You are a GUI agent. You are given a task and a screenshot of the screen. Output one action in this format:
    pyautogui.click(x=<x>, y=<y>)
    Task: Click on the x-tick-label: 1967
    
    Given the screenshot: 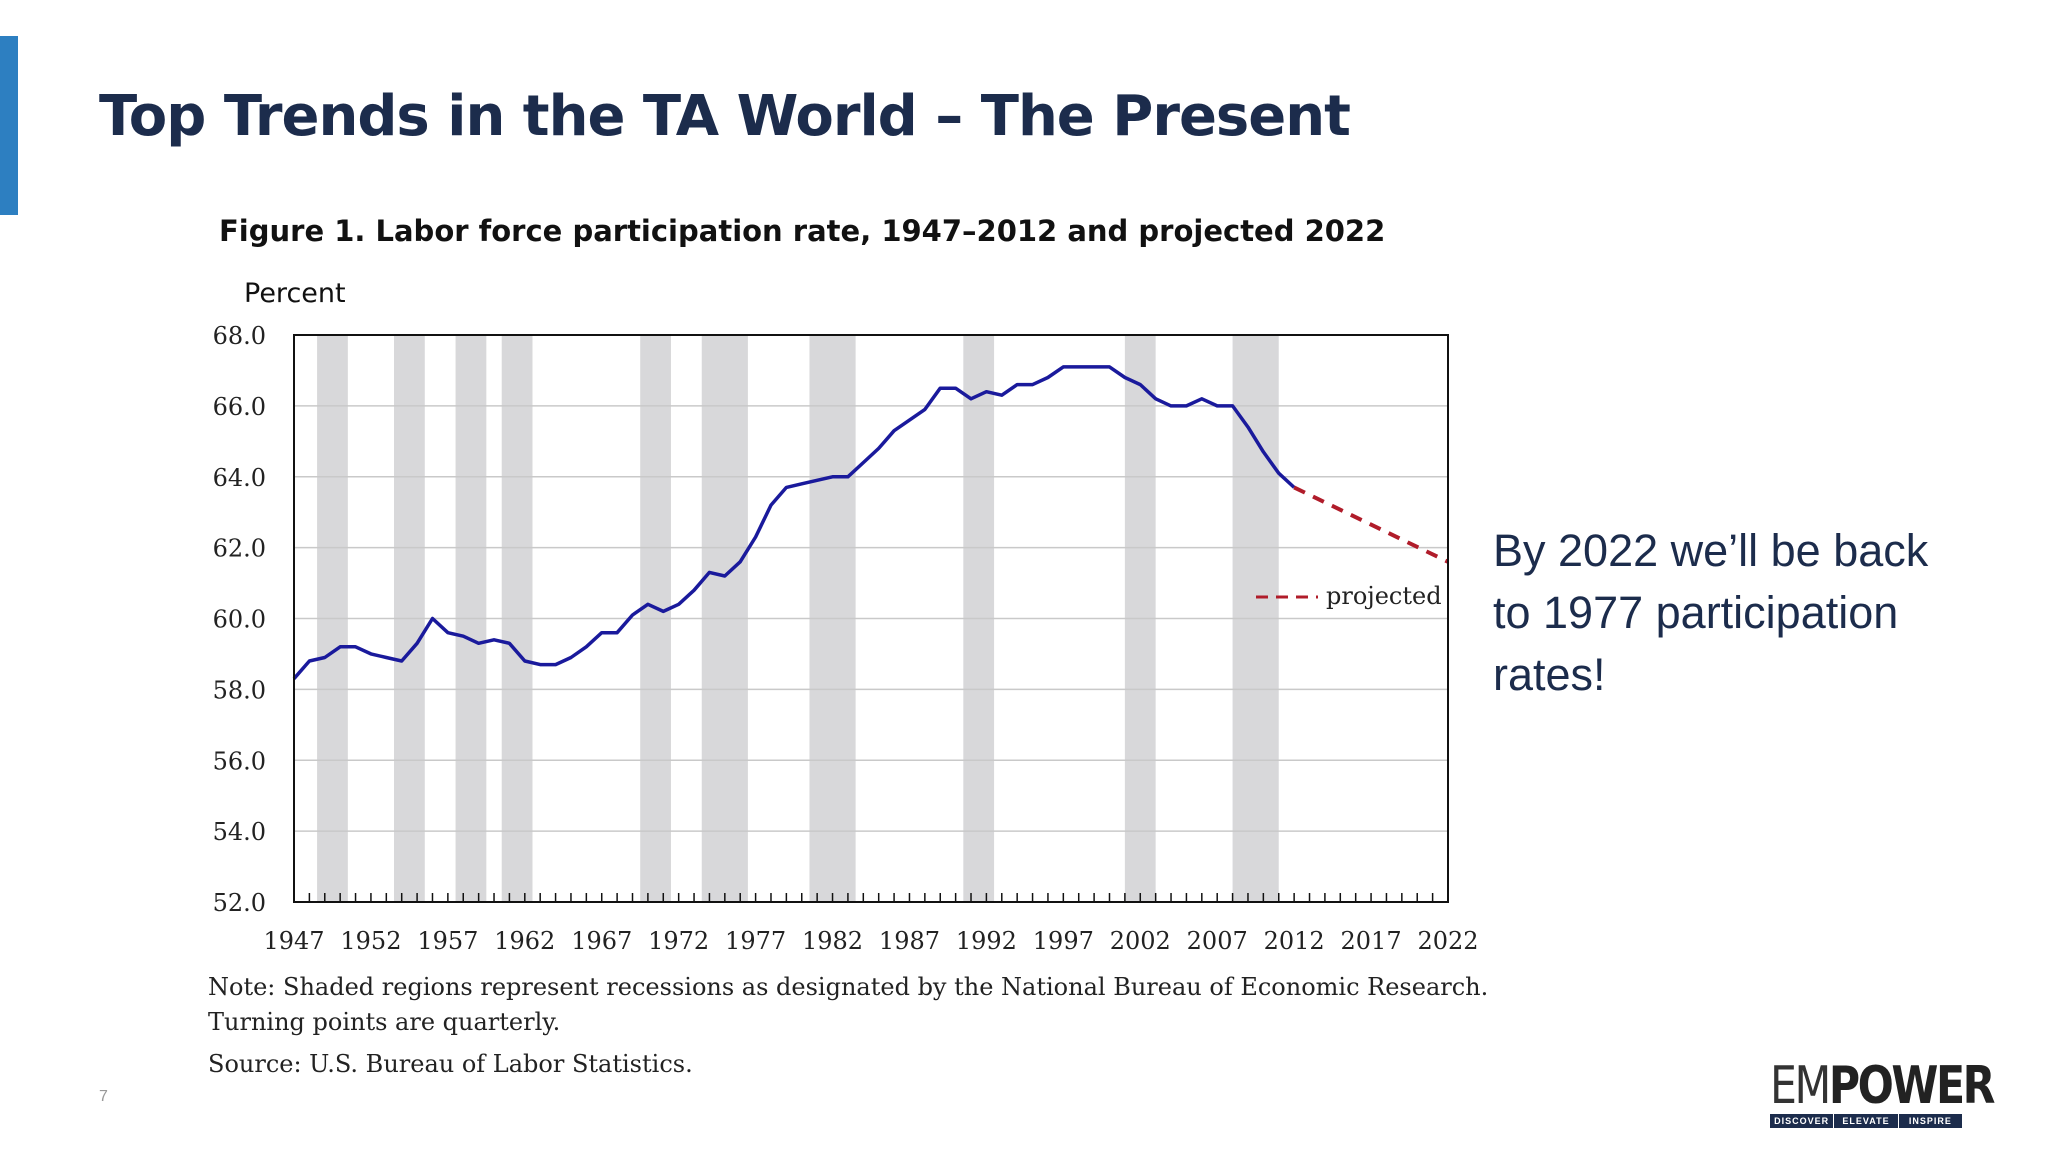 What is the action you would take?
    pyautogui.click(x=601, y=941)
    